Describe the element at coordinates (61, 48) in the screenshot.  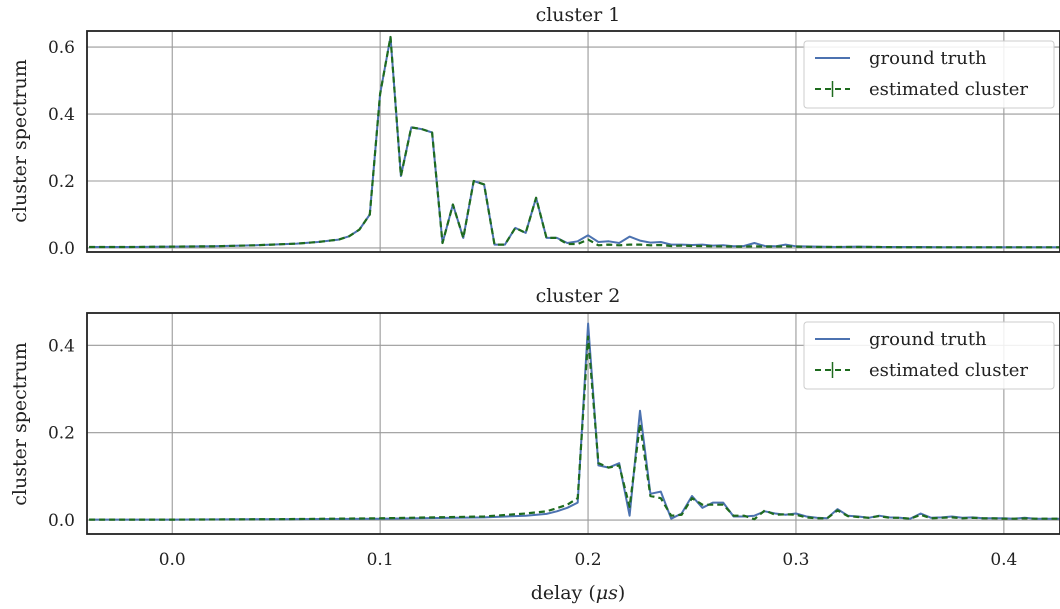
I see `y-tick-label: 0.6` at that location.